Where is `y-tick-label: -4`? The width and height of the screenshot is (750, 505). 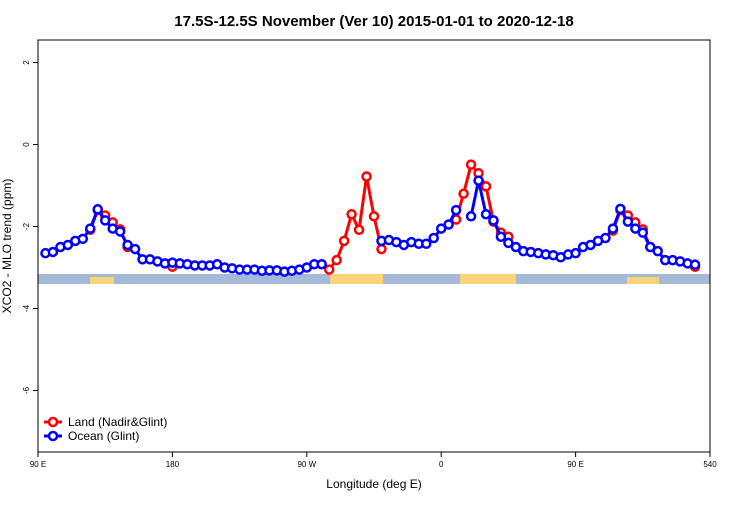
y-tick-label: -4 is located at coordinates (26, 308).